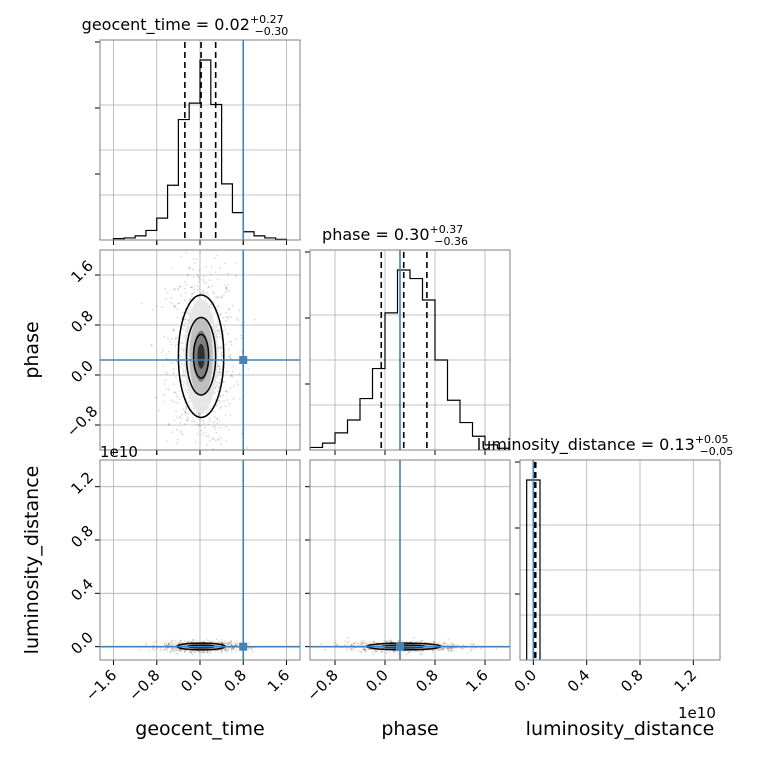 Image resolution: width=760 pixels, height=760 pixels. Describe the element at coordinates (200, 149) in the screenshot. I see `histogram-step` at that location.